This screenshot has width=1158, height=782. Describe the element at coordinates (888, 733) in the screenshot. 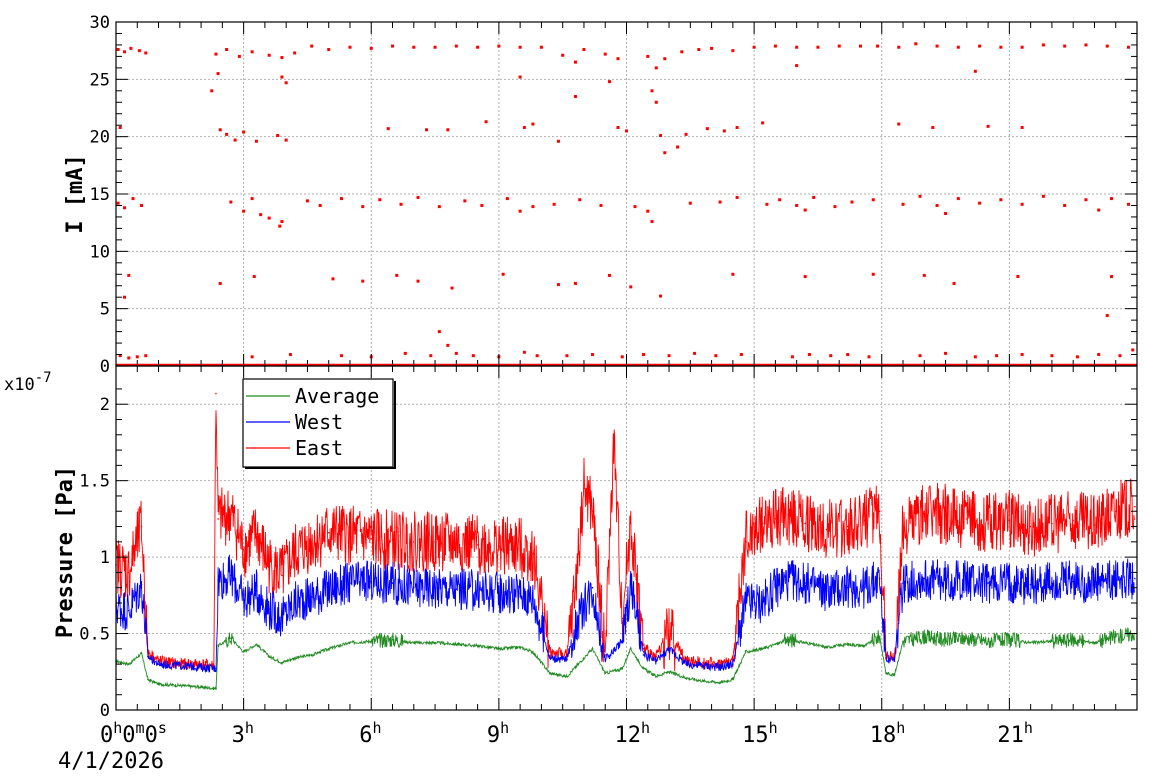

I see `x-tick-label: 18h` at that location.